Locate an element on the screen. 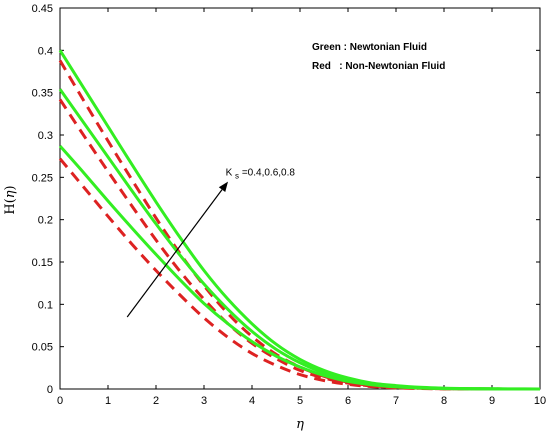 This screenshot has width=546, height=437. ks-annotation: K s =0.4,0.6,0.8 is located at coordinates (261, 175).